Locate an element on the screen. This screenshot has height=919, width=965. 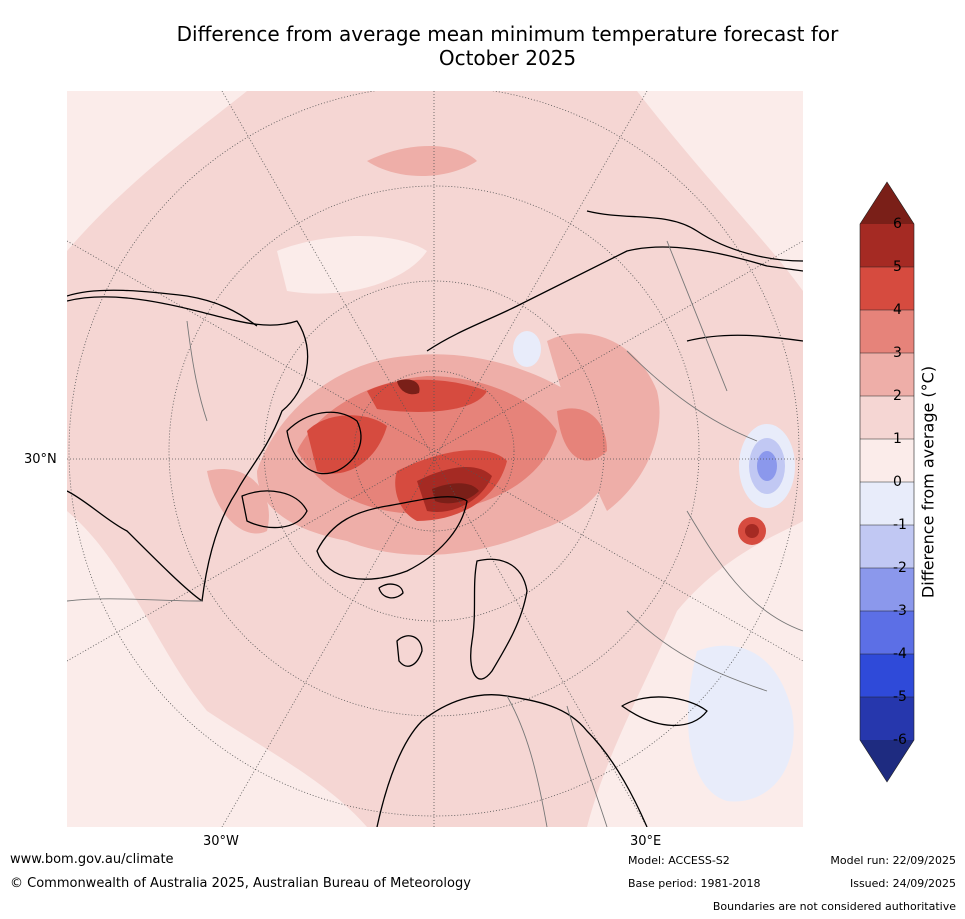
coast-north-america is located at coordinates (188, 449).